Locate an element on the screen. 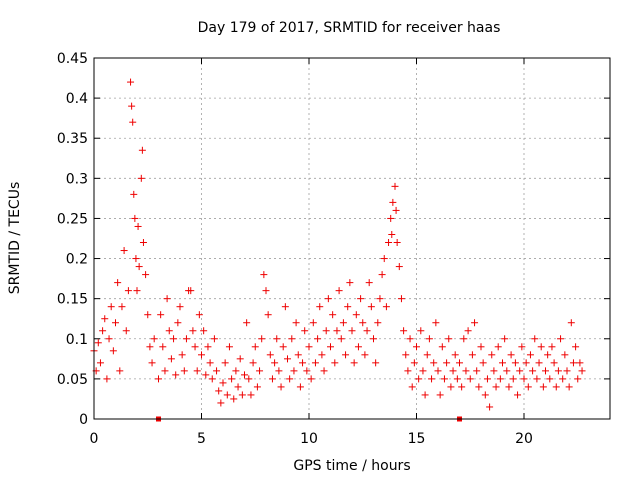  x-tick-label: 20 is located at coordinates (524, 439).